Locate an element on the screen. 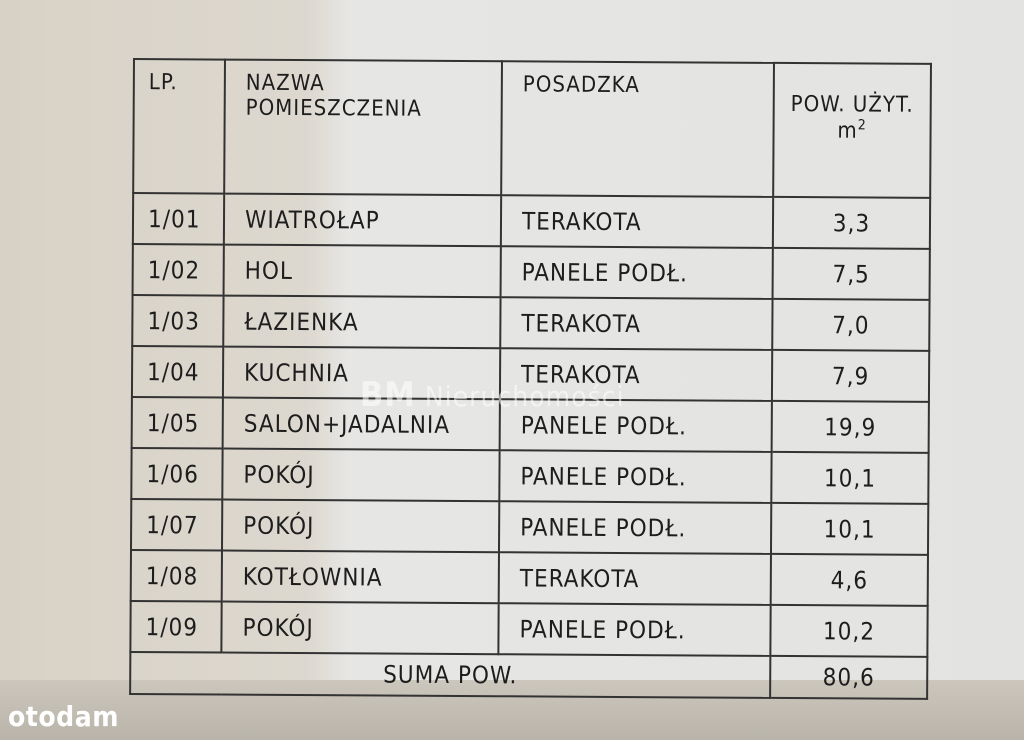 The image size is (1024, 740). cell-name: HOL is located at coordinates (362, 271).